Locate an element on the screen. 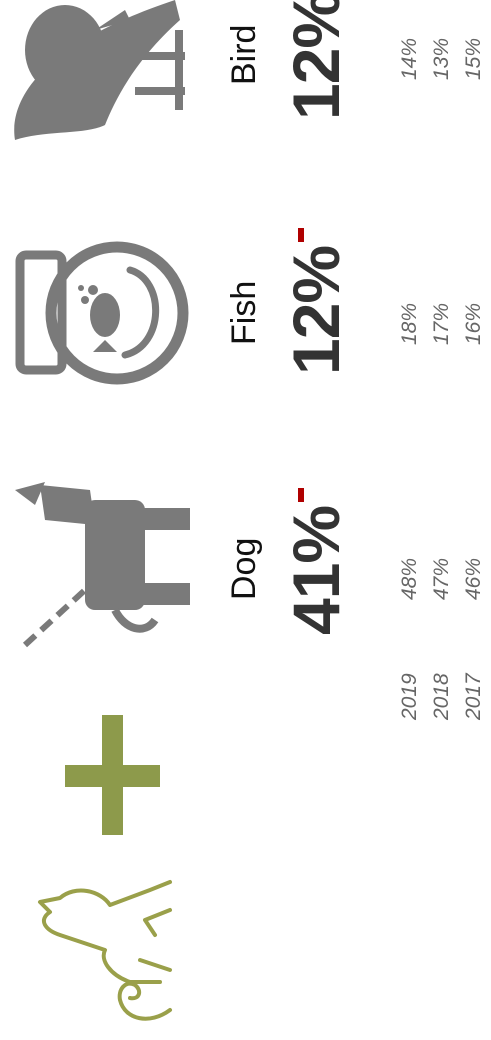 The width and height of the screenshot is (491, 1040). year-label: 2019 is located at coordinates (409, 696).